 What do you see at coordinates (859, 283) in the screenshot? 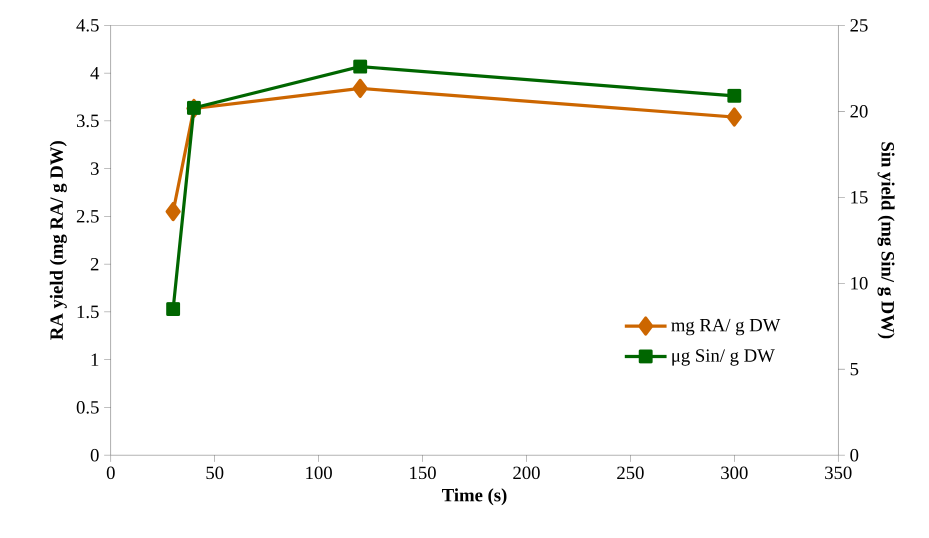
I see `y2-tick-label: 10` at bounding box center [859, 283].